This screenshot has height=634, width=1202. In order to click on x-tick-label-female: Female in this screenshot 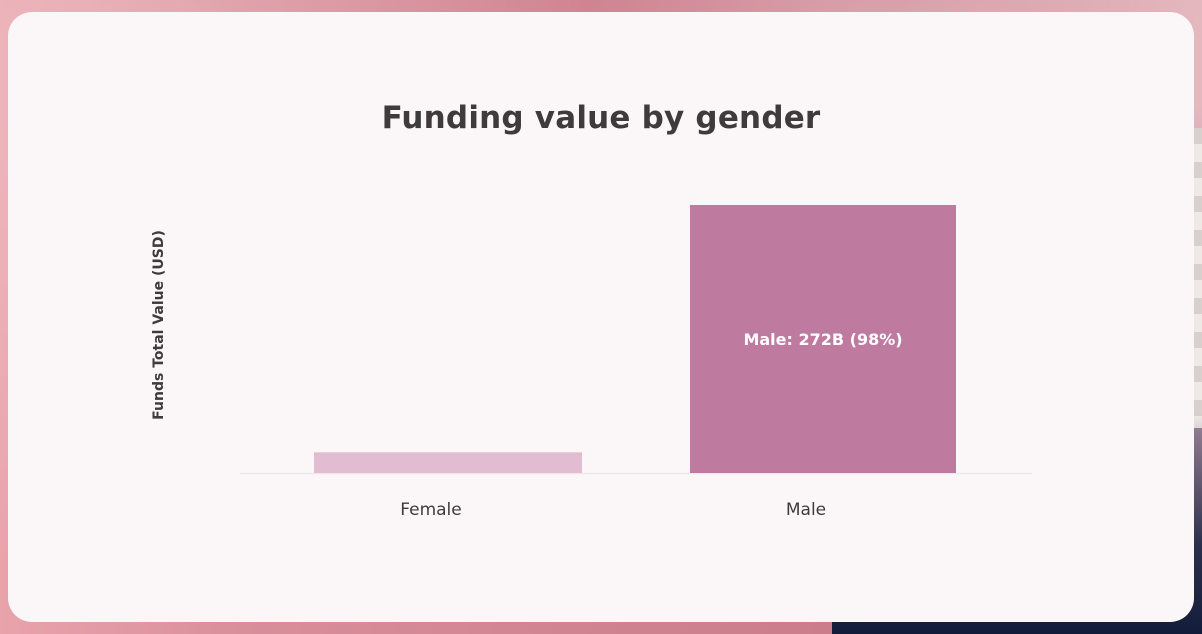, I will do `click(430, 510)`.